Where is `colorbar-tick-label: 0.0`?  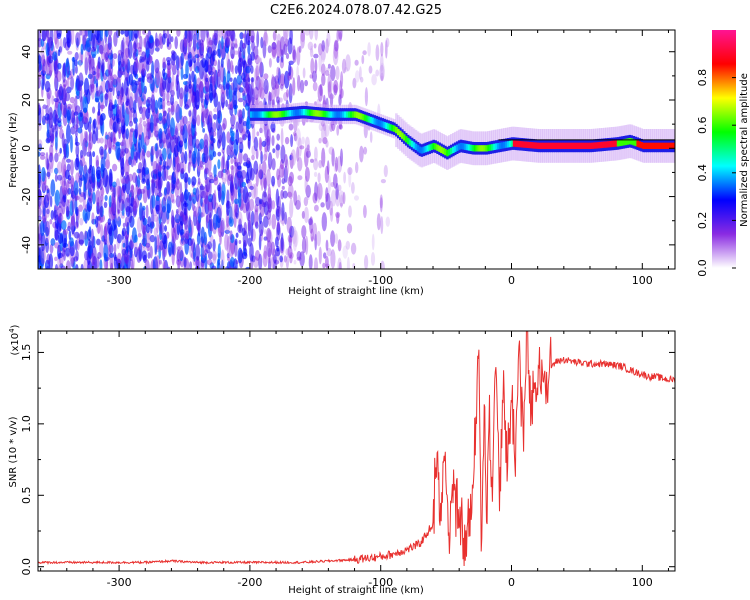 colorbar-tick-label: 0.0 is located at coordinates (702, 268).